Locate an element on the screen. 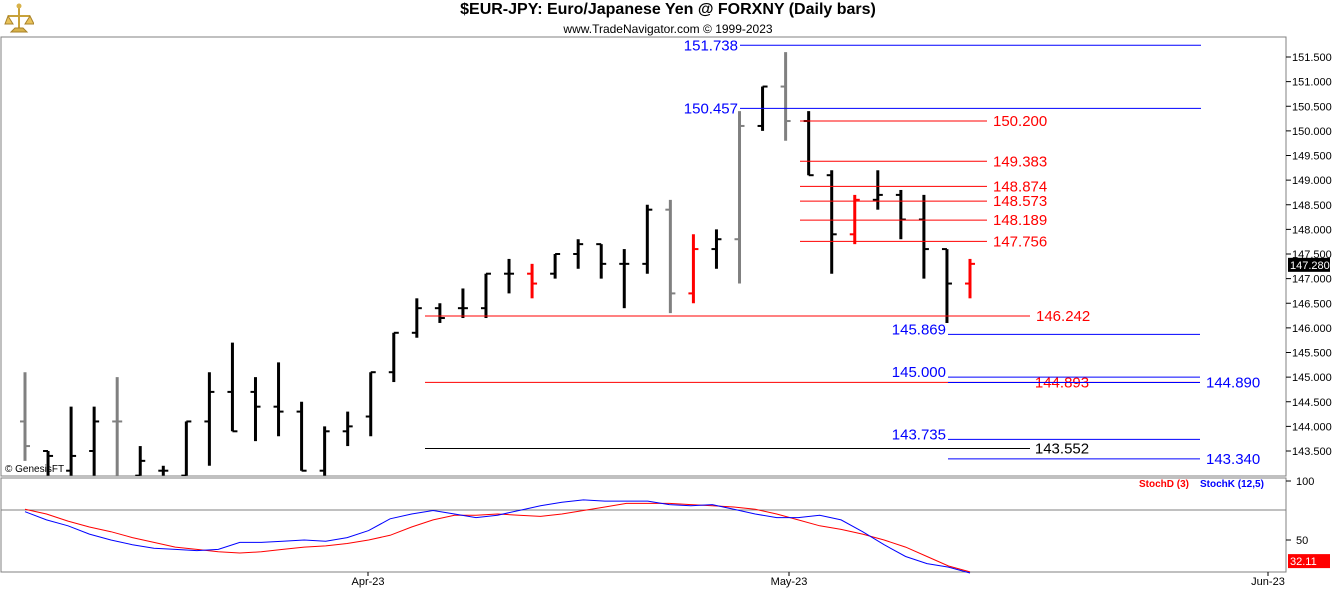 Image resolution: width=1336 pixels, height=591 pixels. level-label: 146.242 is located at coordinates (1063, 316).